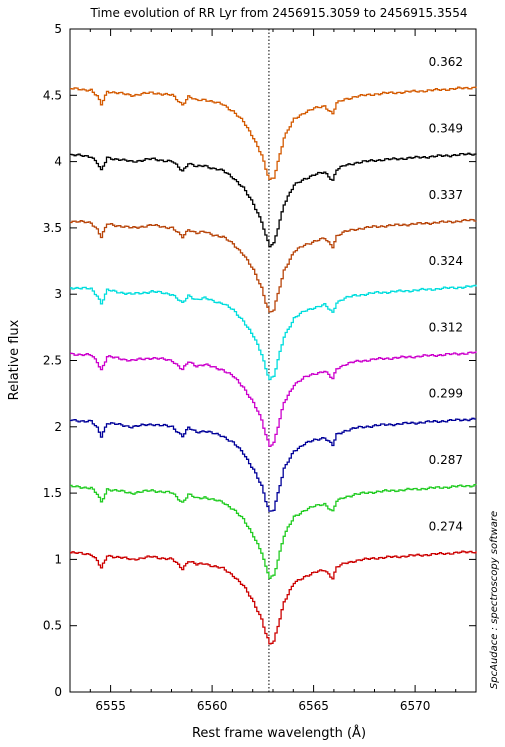  I want to click on phase-label: 0.349, so click(446, 128).